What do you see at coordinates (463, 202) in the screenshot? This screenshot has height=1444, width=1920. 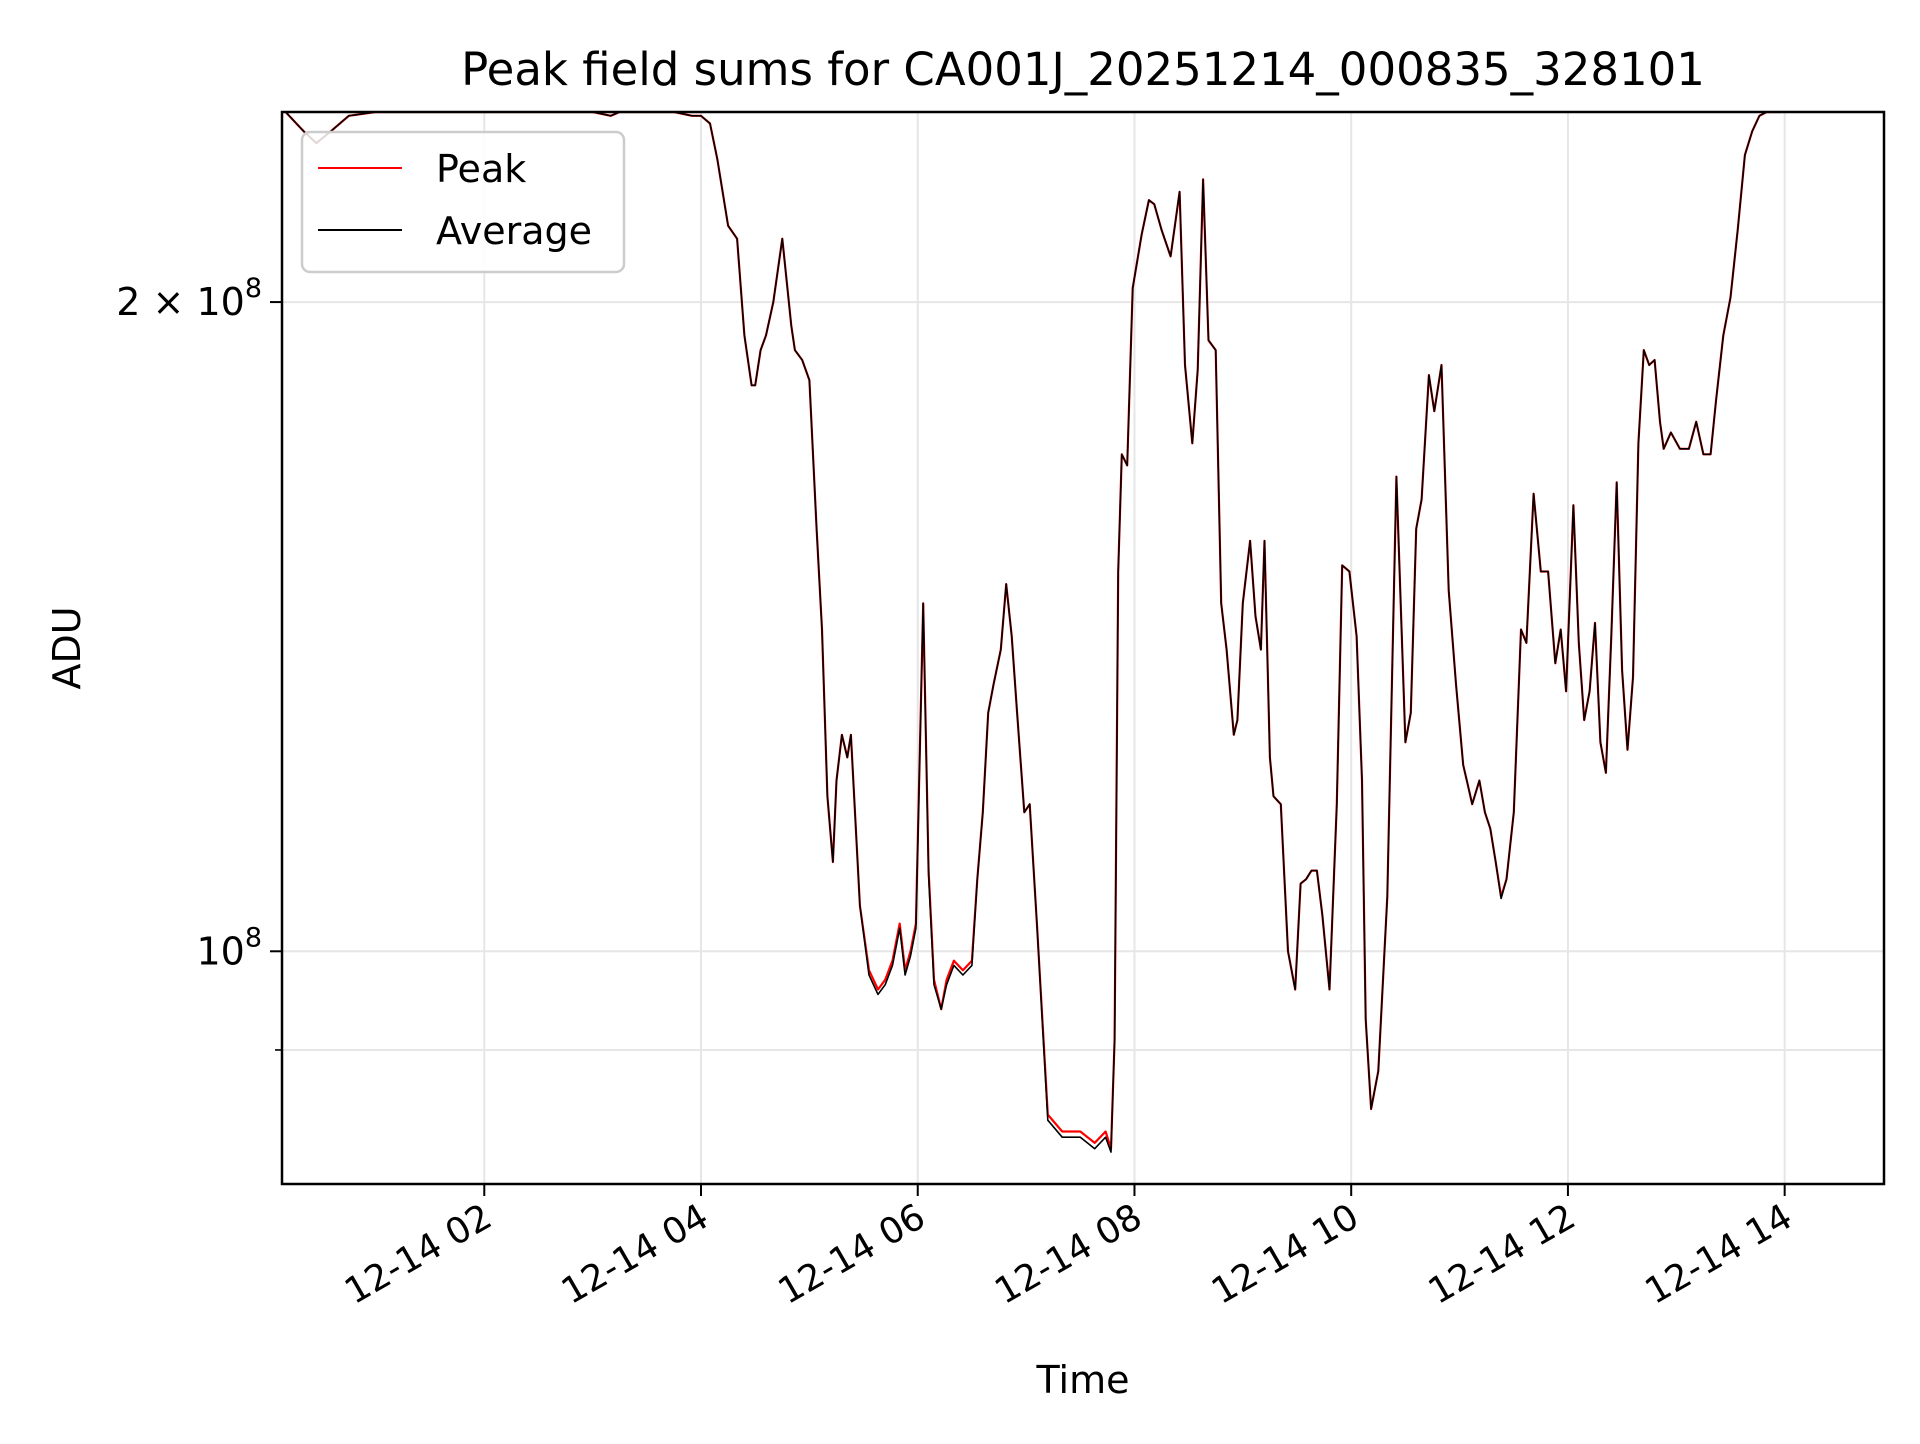 I see `legend: Peak Average` at bounding box center [463, 202].